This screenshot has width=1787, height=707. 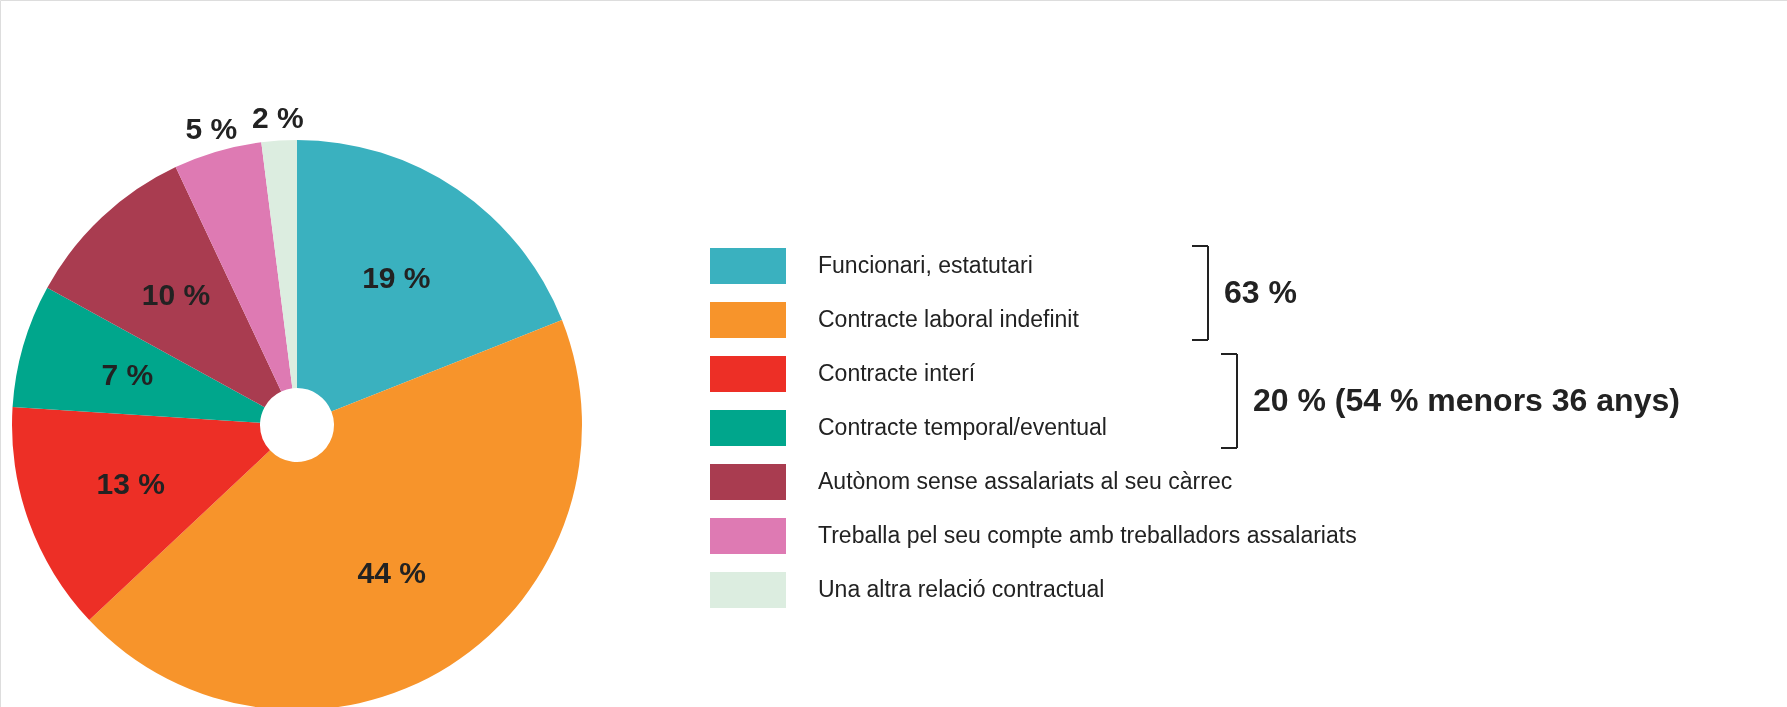 I want to click on legend-label: Contracte temporal/eventual, so click(x=962, y=427).